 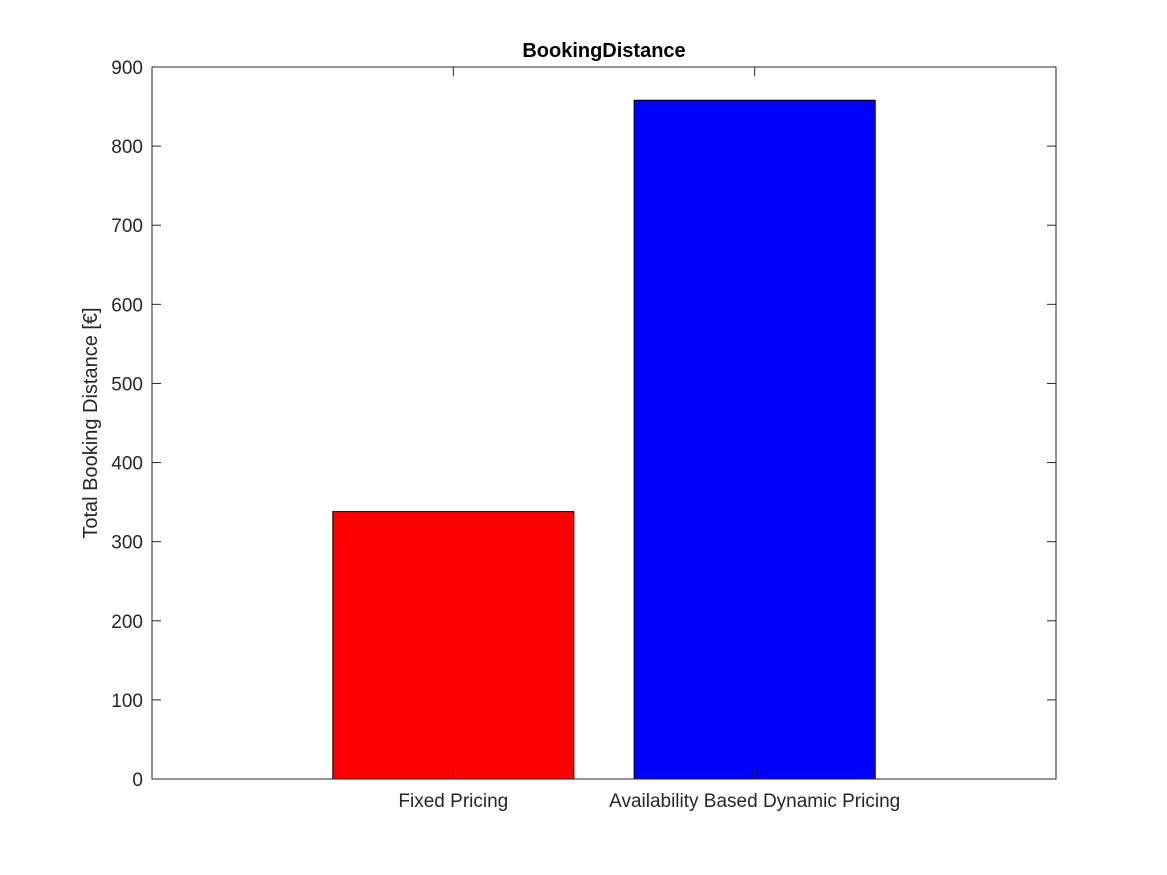 I want to click on y-tick-label: 100, so click(x=127, y=701).